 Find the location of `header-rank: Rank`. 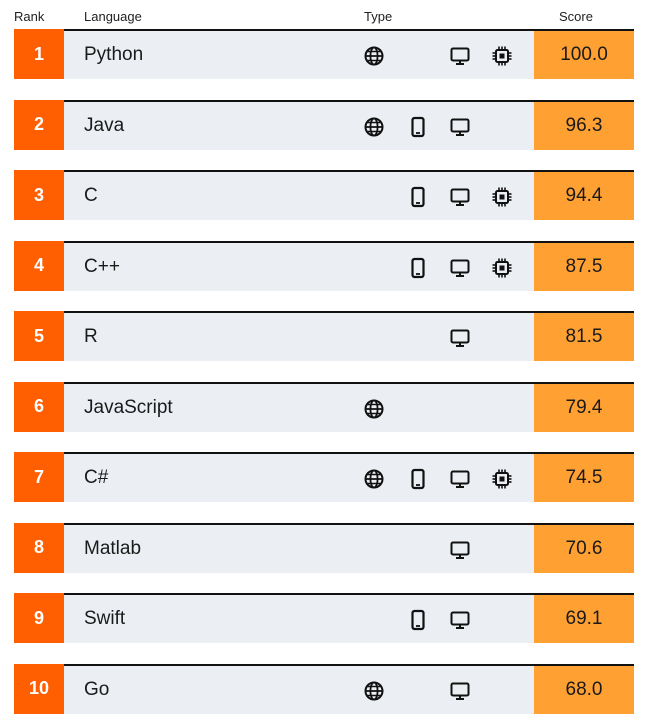

header-rank: Rank is located at coordinates (29, 16).